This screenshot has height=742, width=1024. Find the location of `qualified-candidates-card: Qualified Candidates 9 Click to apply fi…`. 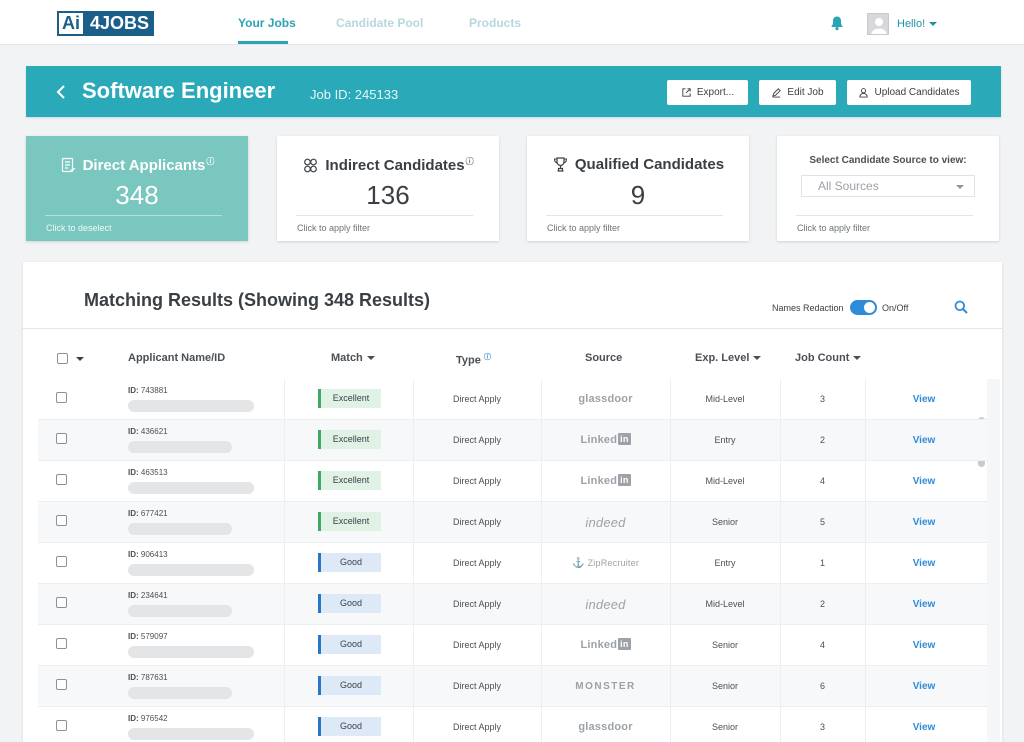

qualified-candidates-card: Qualified Candidates 9 Click to apply fi… is located at coordinates (638, 188).